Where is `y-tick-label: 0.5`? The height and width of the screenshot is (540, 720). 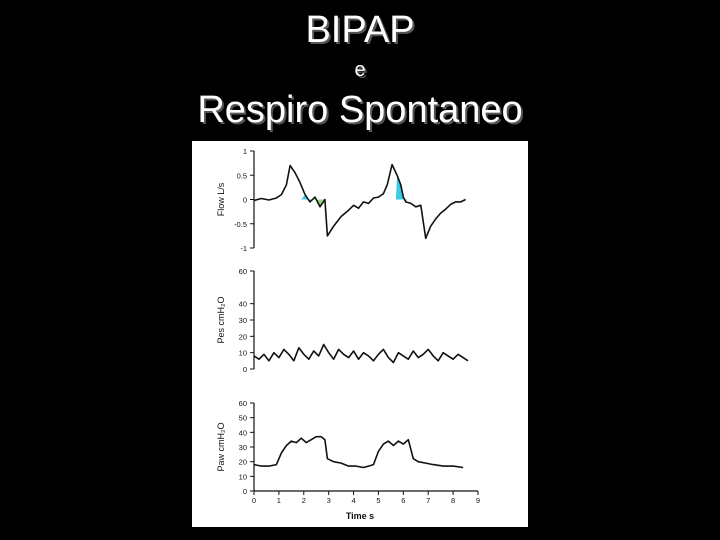 y-tick-label: 0.5 is located at coordinates (242, 175).